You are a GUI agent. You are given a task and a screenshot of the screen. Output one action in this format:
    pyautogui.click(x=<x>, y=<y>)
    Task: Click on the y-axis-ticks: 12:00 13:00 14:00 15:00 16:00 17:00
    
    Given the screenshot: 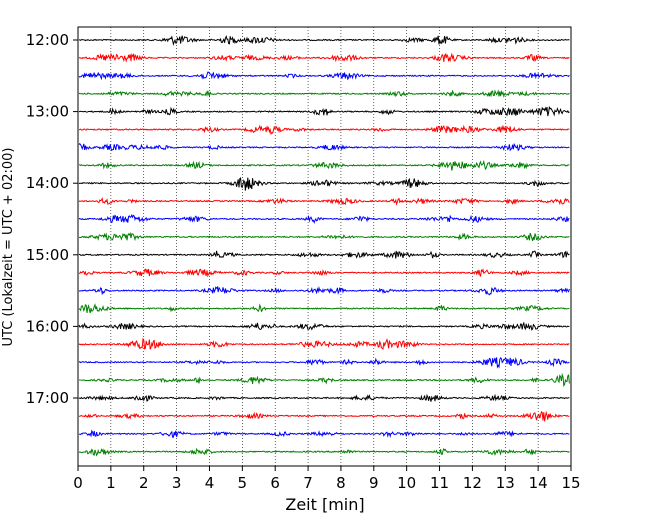 What is the action you would take?
    pyautogui.click(x=52, y=219)
    